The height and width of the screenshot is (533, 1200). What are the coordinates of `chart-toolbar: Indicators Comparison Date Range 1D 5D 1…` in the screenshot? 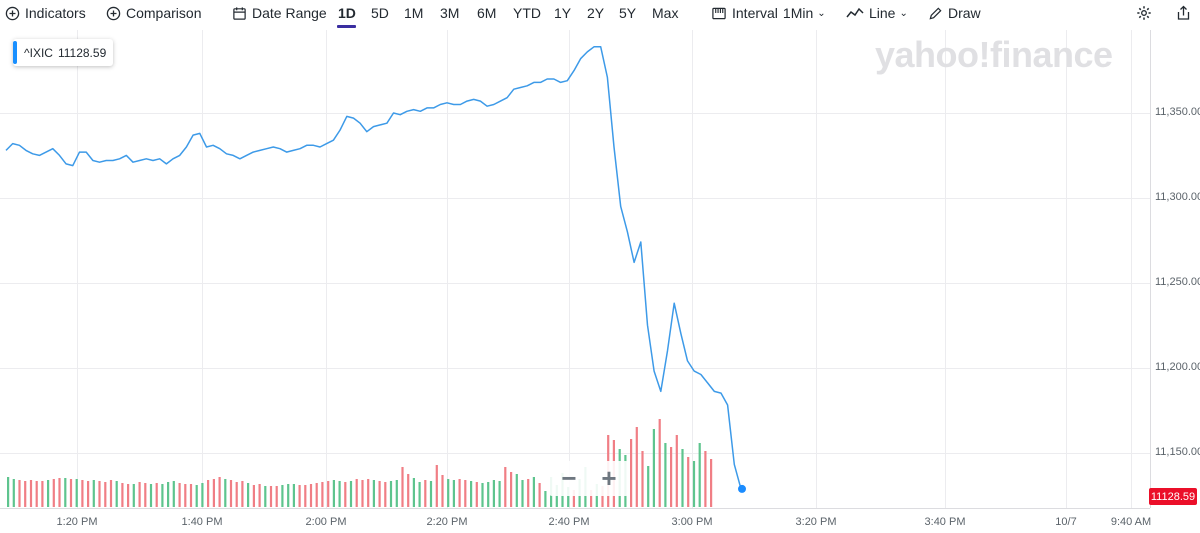 It's located at (600, 14).